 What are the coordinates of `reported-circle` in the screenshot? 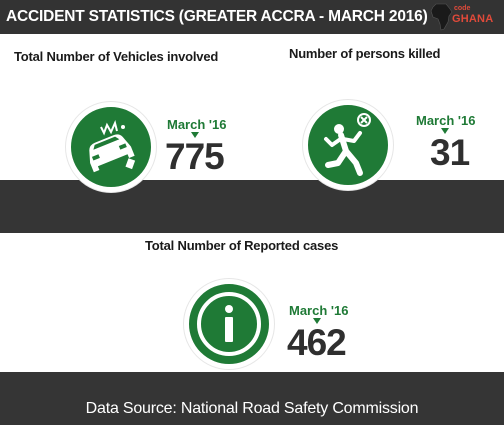 It's located at (229, 324).